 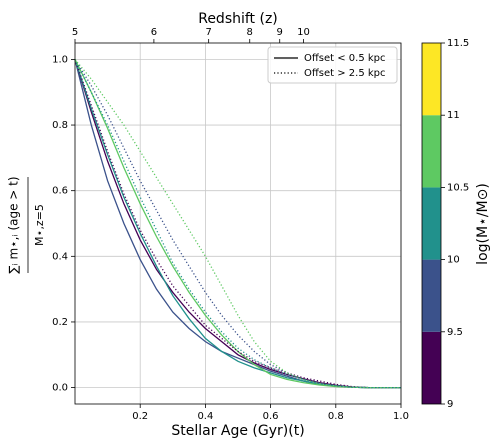 What do you see at coordinates (345, 58) in the screenshot?
I see `legend-label: Offset < 0.5 kpc` at bounding box center [345, 58].